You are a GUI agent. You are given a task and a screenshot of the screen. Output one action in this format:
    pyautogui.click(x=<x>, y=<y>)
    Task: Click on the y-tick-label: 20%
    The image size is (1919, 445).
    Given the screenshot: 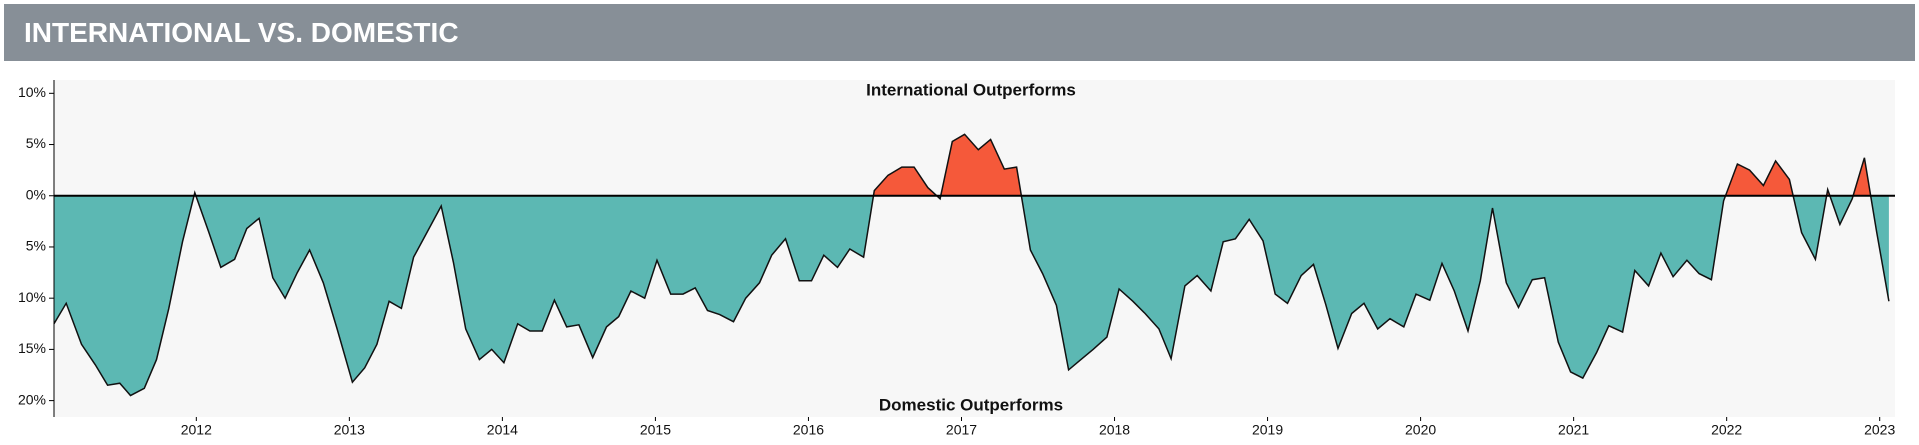 What is the action you would take?
    pyautogui.click(x=32, y=399)
    